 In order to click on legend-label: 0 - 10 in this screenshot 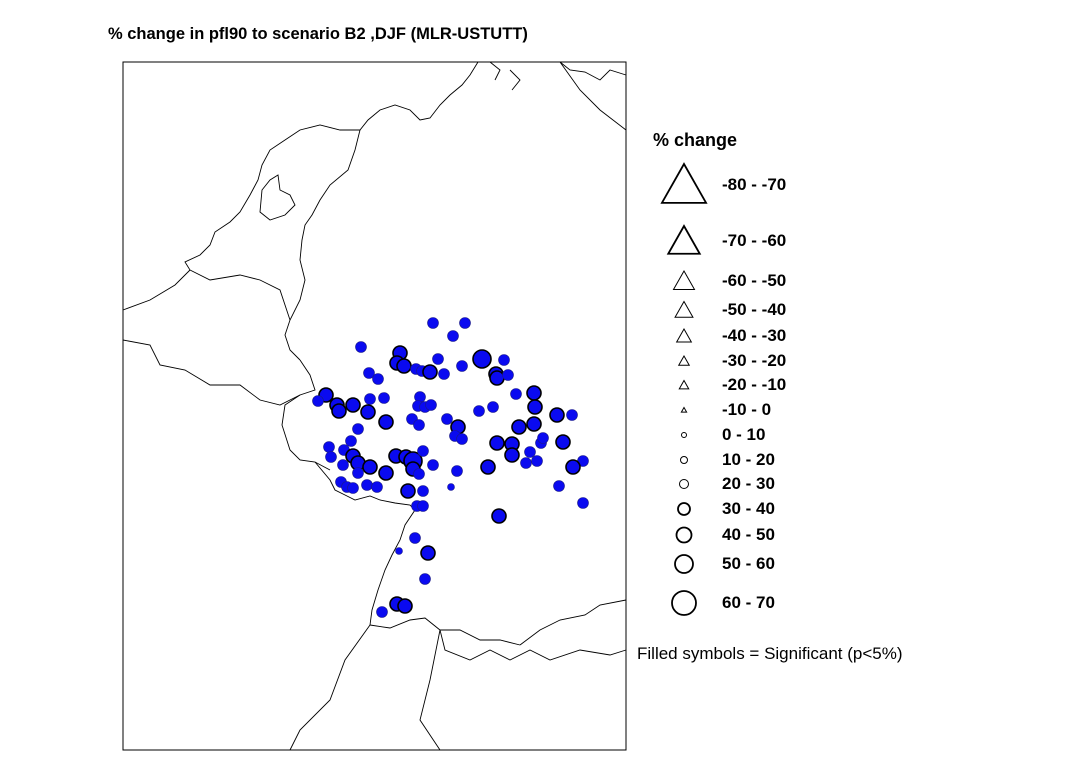, I will do `click(744, 434)`.